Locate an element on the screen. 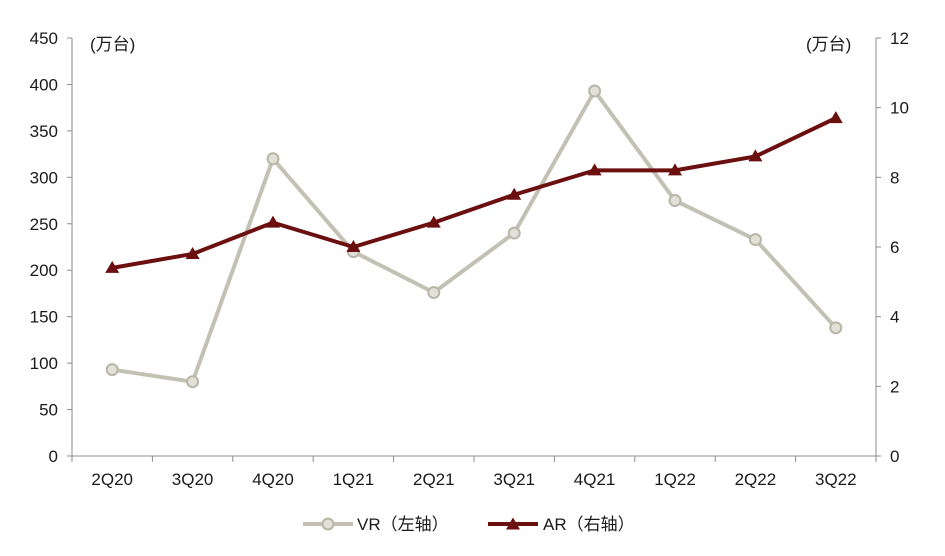 This screenshot has width=945, height=556. left-tick-label: 400 is located at coordinates (44, 84).